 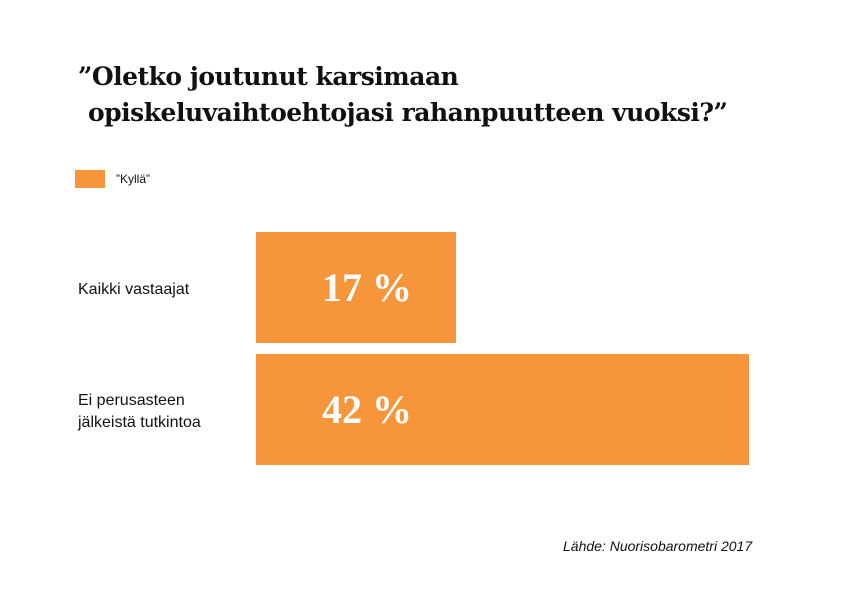 I want to click on category-label: Kaikki vastaajat, so click(x=134, y=289).